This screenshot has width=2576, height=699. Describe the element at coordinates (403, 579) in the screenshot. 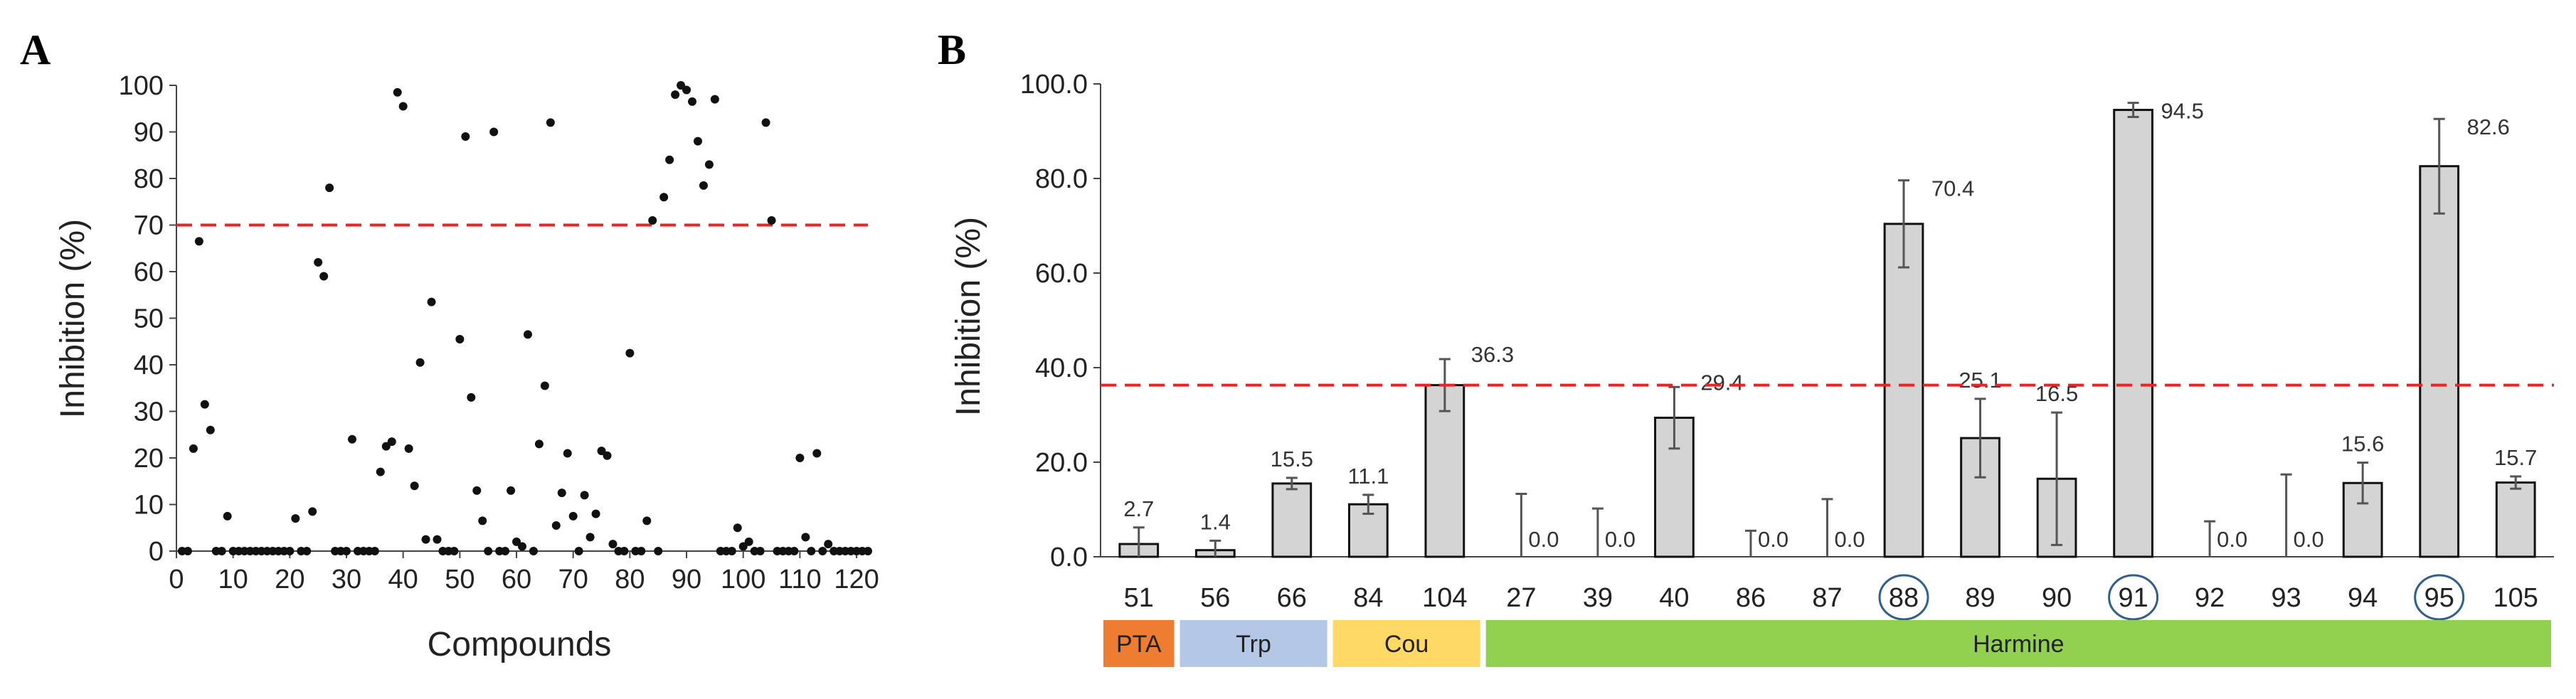

I see `scatter-x-tick-label: 40` at that location.